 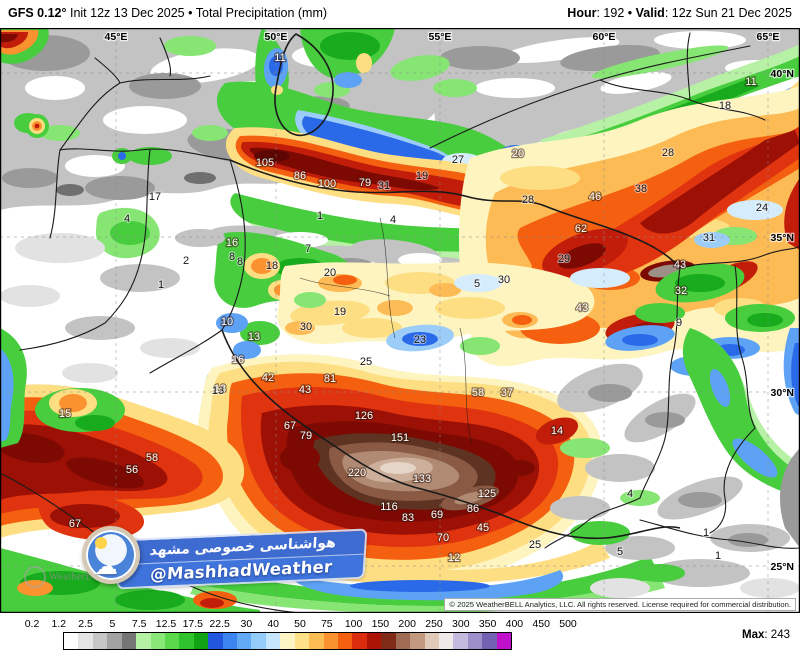 What do you see at coordinates (782, 74) in the screenshot?
I see `axis-label: 40°N` at bounding box center [782, 74].